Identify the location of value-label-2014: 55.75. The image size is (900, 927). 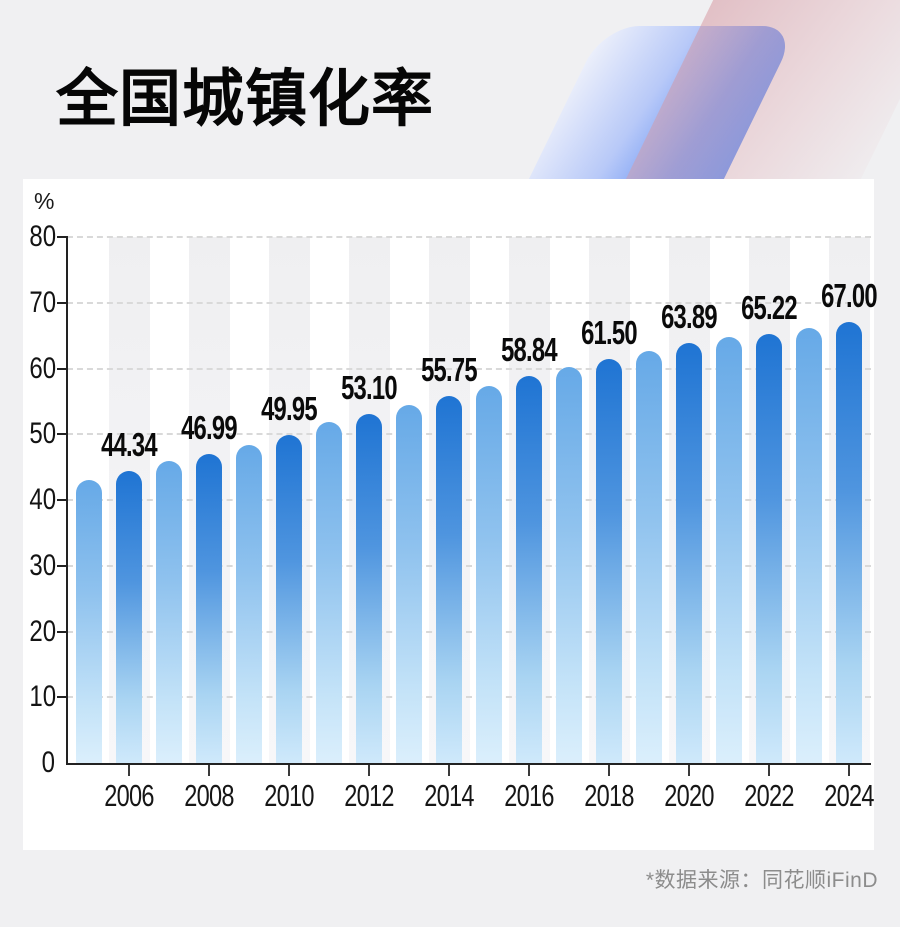
(449, 370).